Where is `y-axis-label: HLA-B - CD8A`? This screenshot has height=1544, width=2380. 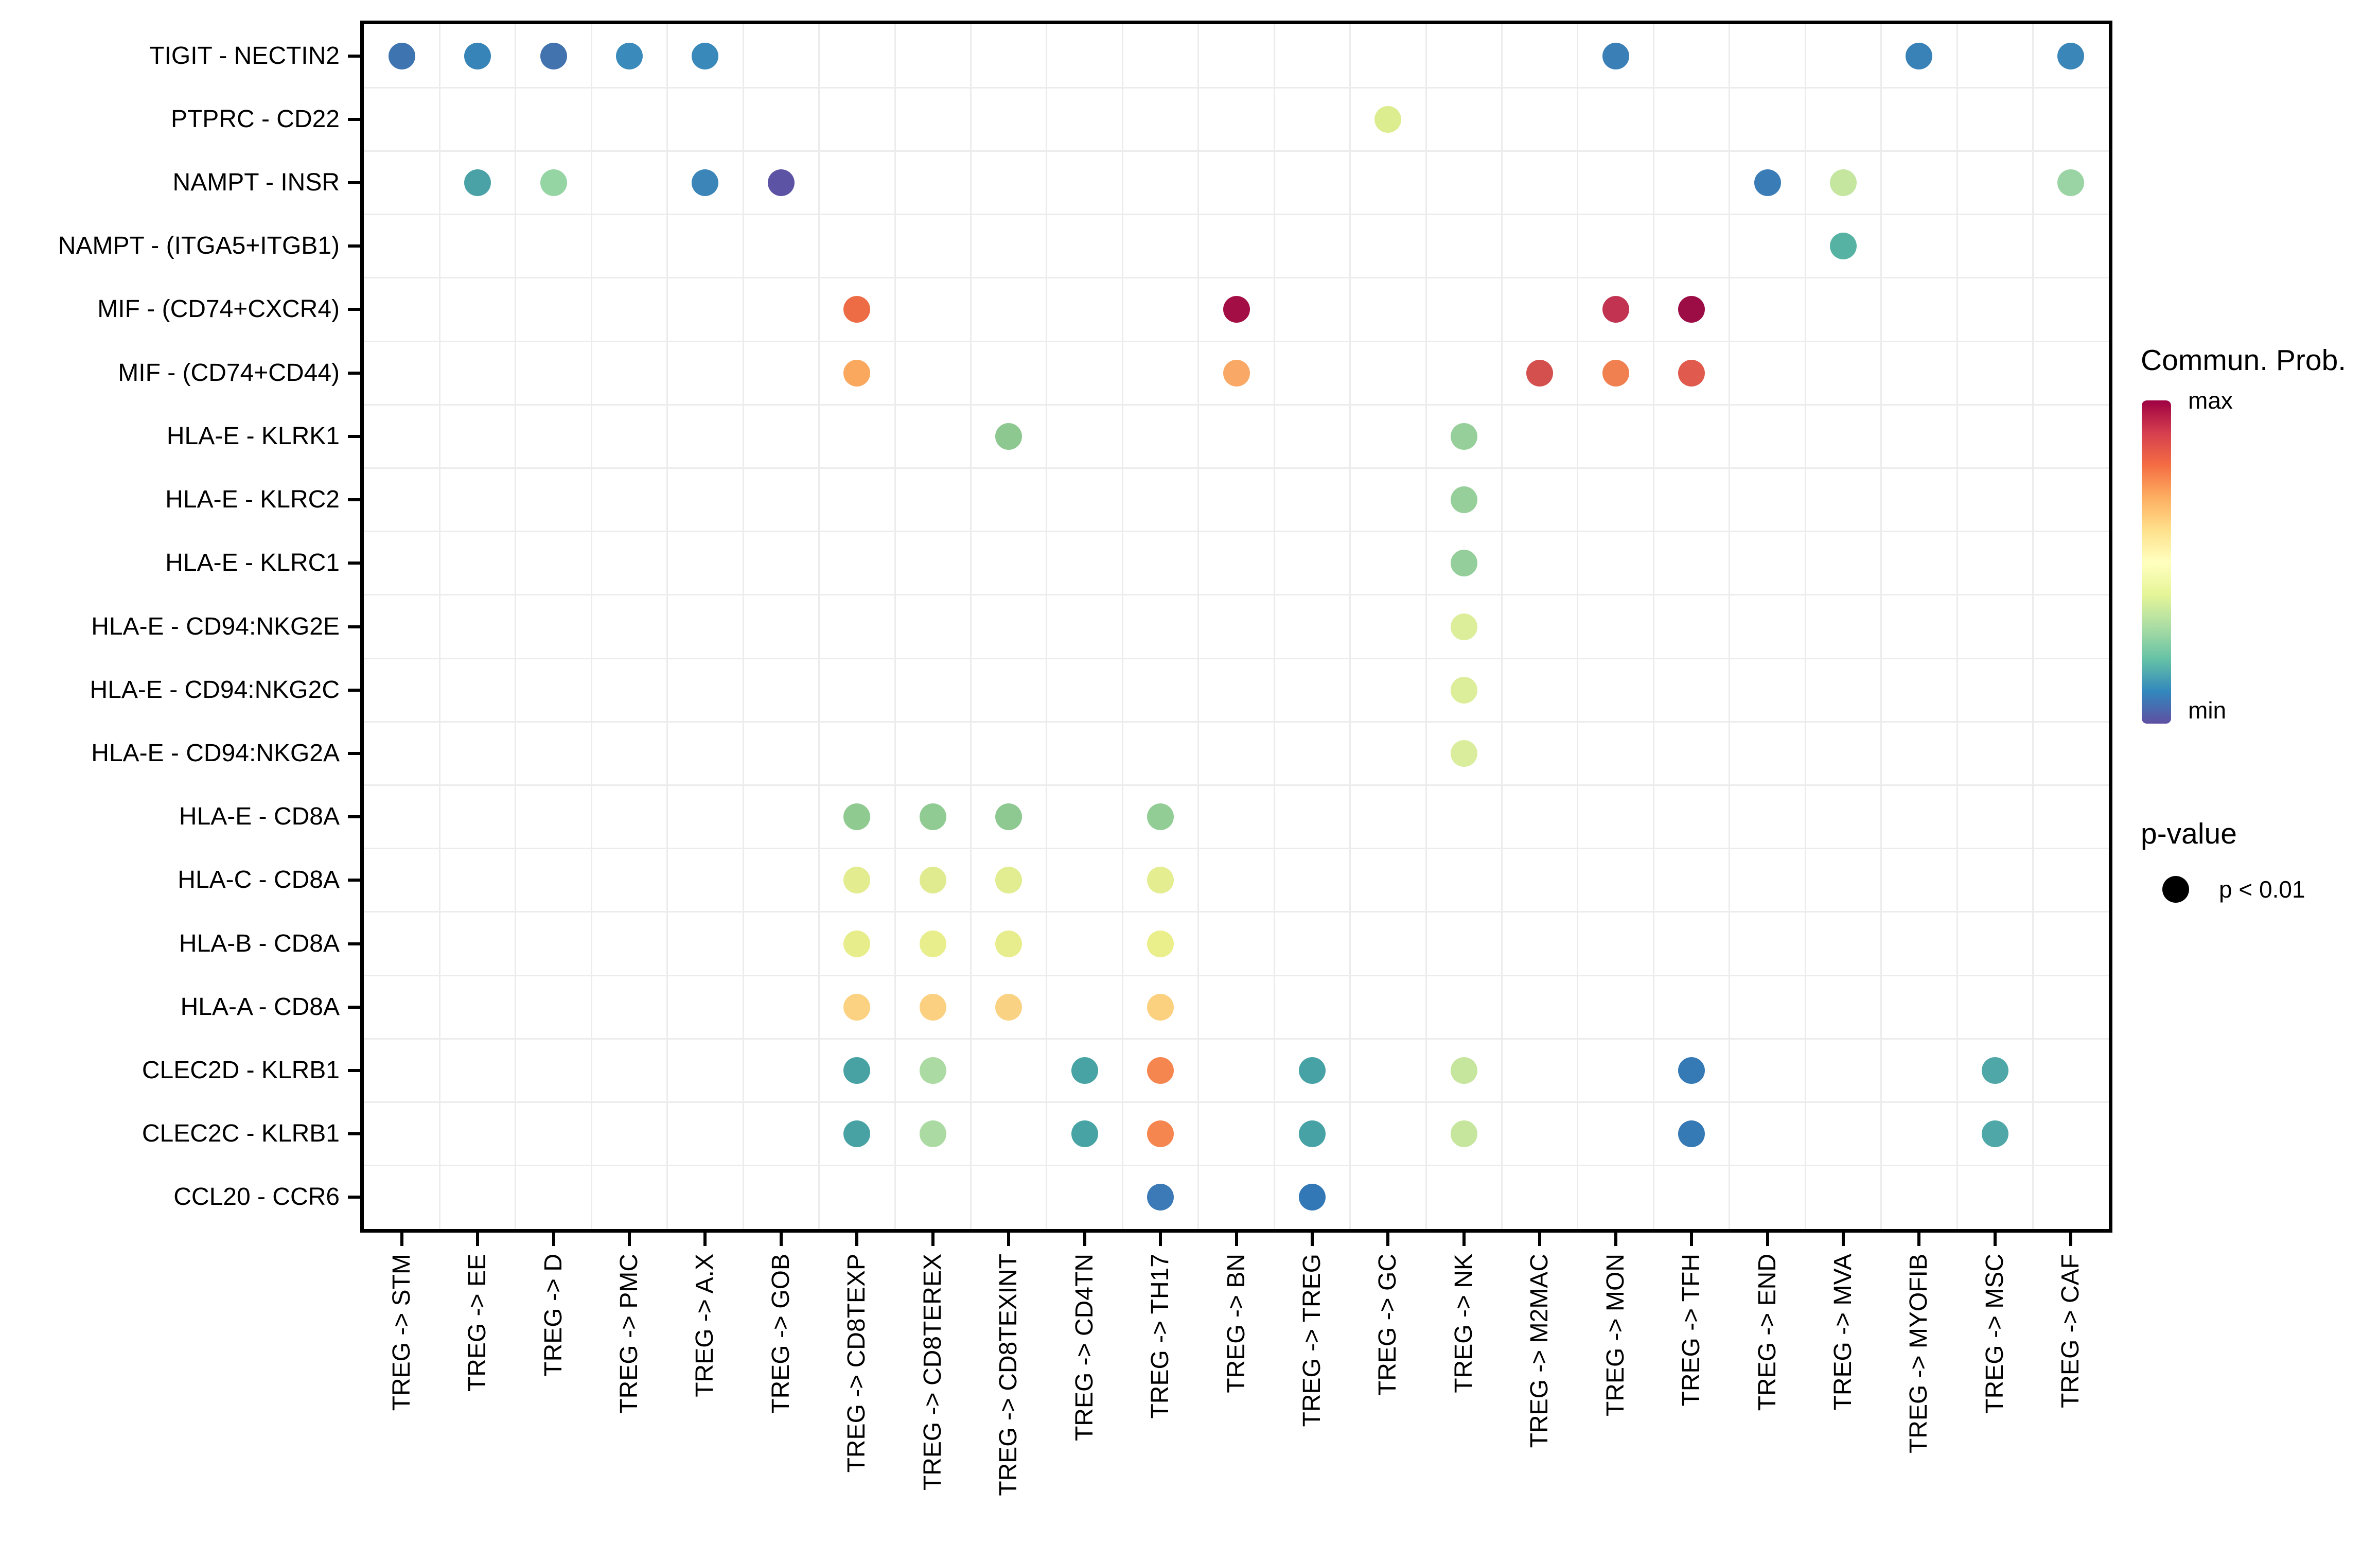 y-axis-label: HLA-B - CD8A is located at coordinates (259, 943).